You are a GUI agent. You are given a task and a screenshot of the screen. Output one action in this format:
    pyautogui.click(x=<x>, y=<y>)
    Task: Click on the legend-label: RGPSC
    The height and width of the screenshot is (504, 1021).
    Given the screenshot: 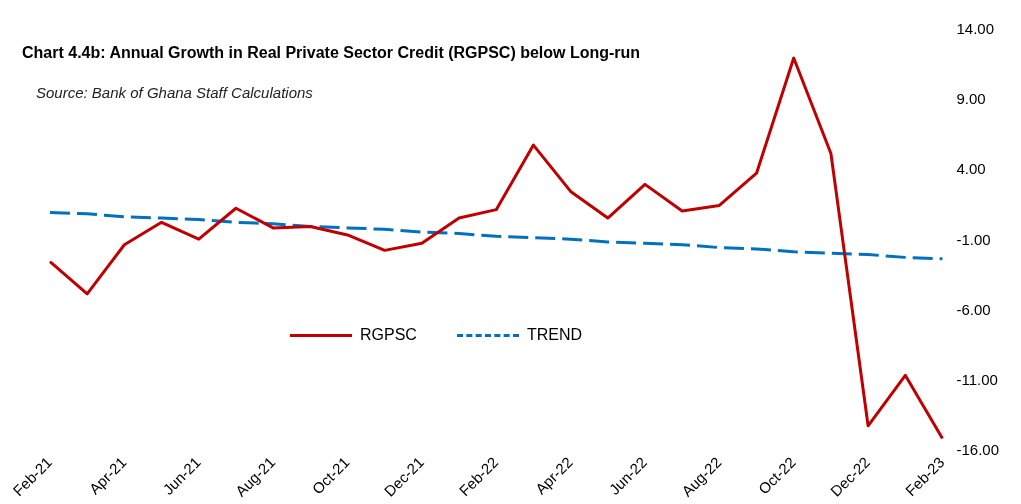 What is the action you would take?
    pyautogui.click(x=388, y=334)
    